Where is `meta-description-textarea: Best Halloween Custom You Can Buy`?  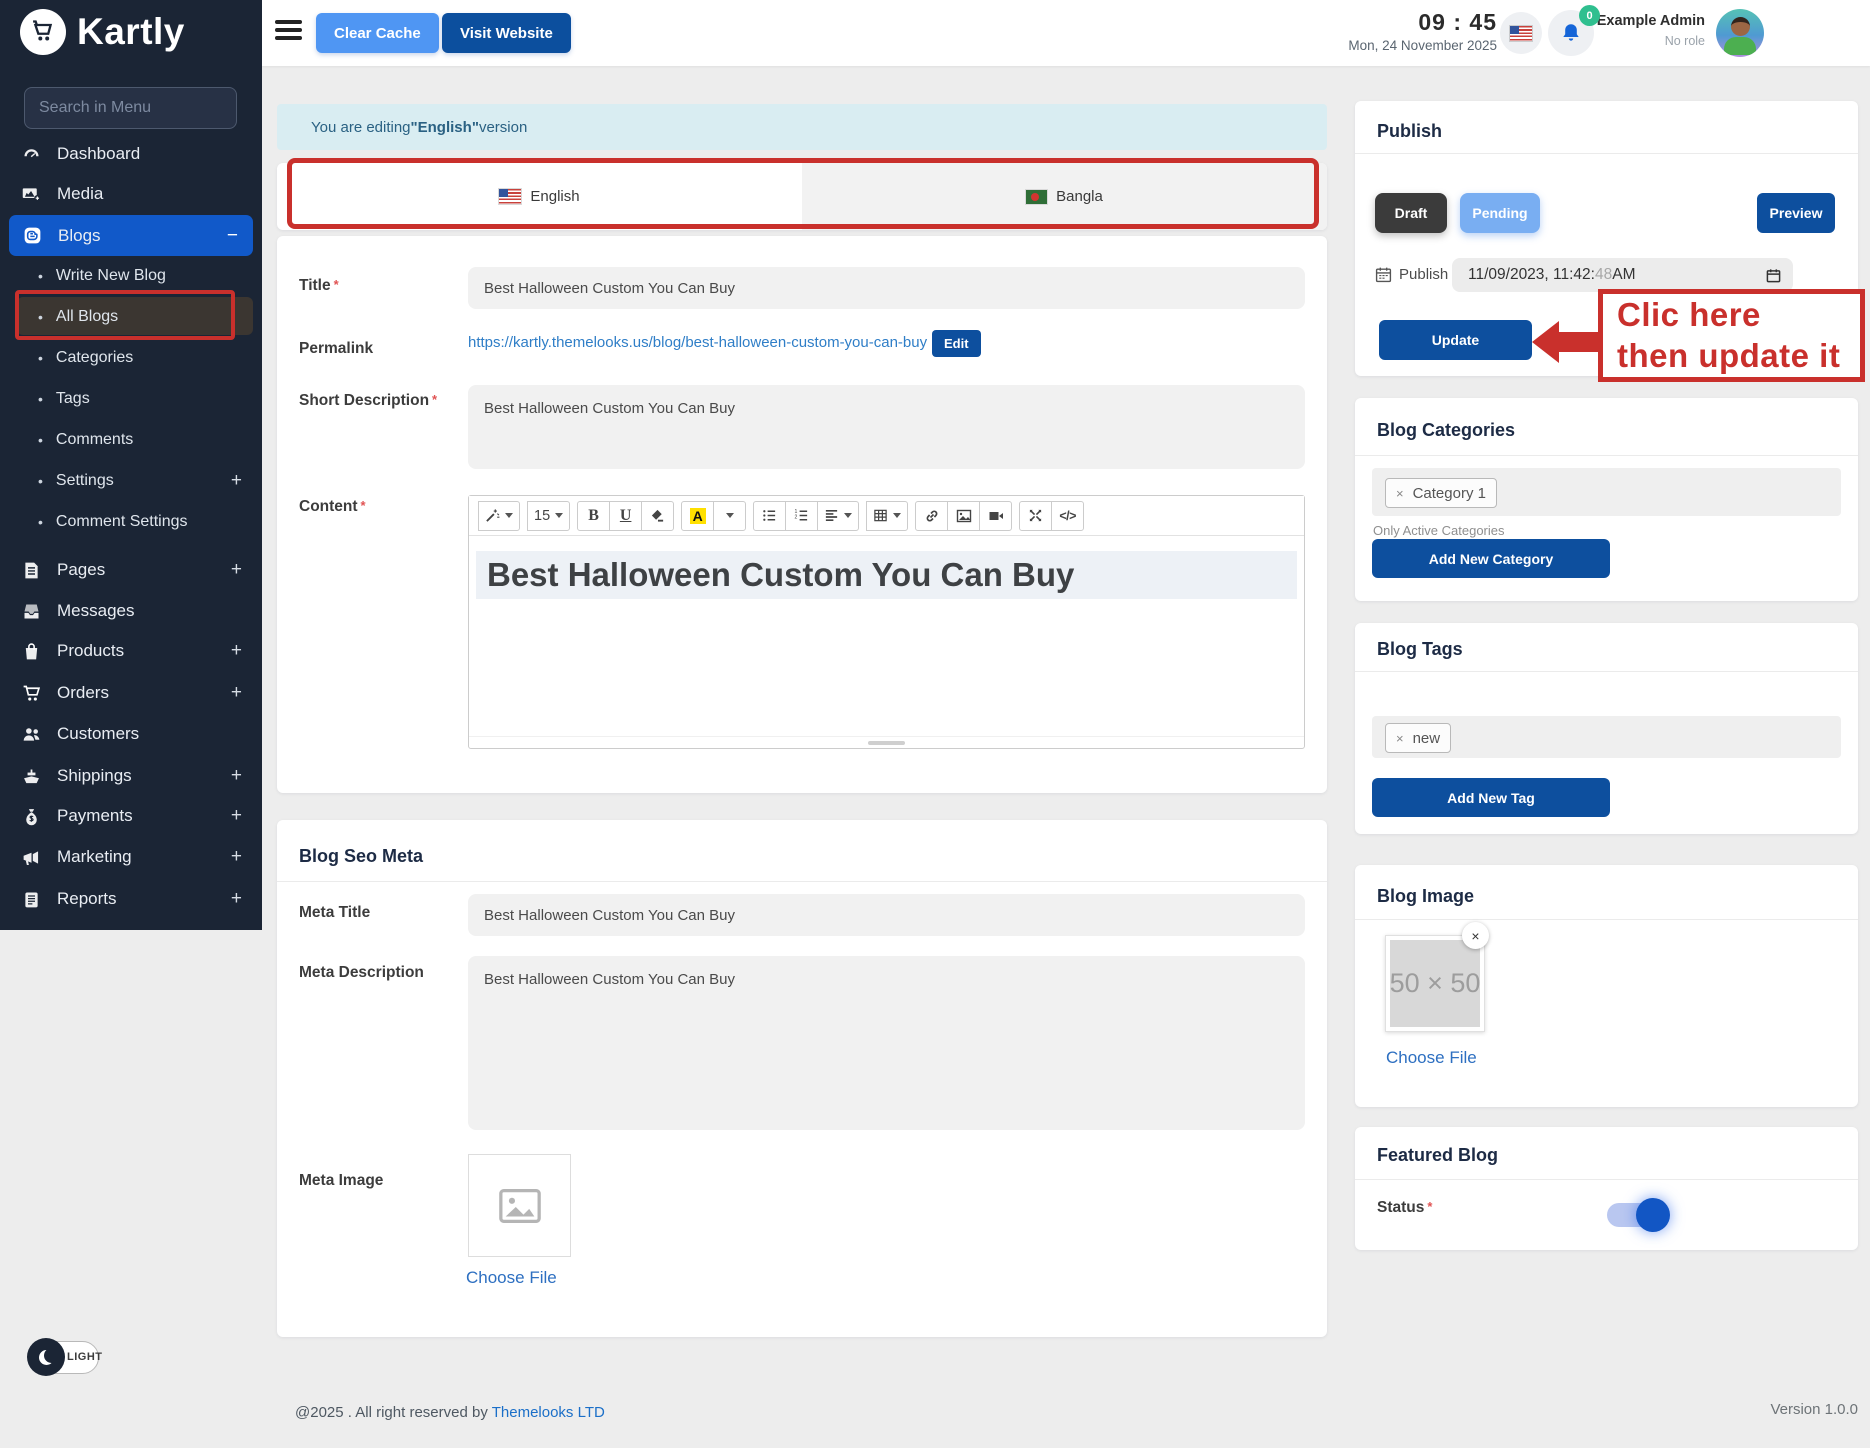
meta-description-textarea: Best Halloween Custom You Can Buy is located at coordinates (886, 1043).